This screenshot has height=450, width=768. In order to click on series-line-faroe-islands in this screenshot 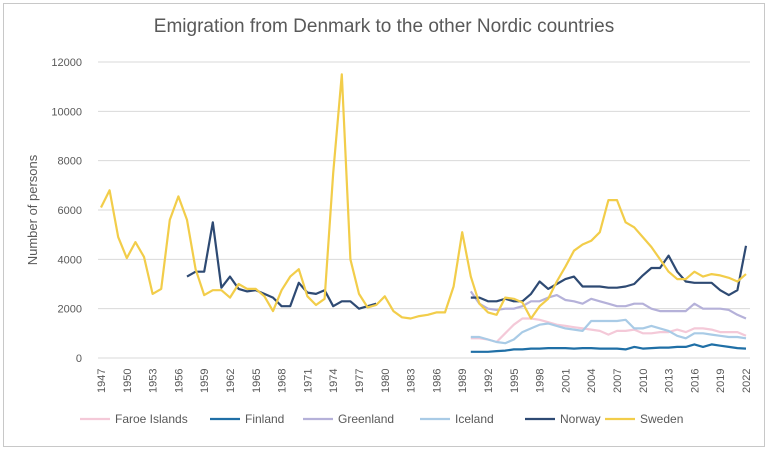, I will do `click(608, 330)`.